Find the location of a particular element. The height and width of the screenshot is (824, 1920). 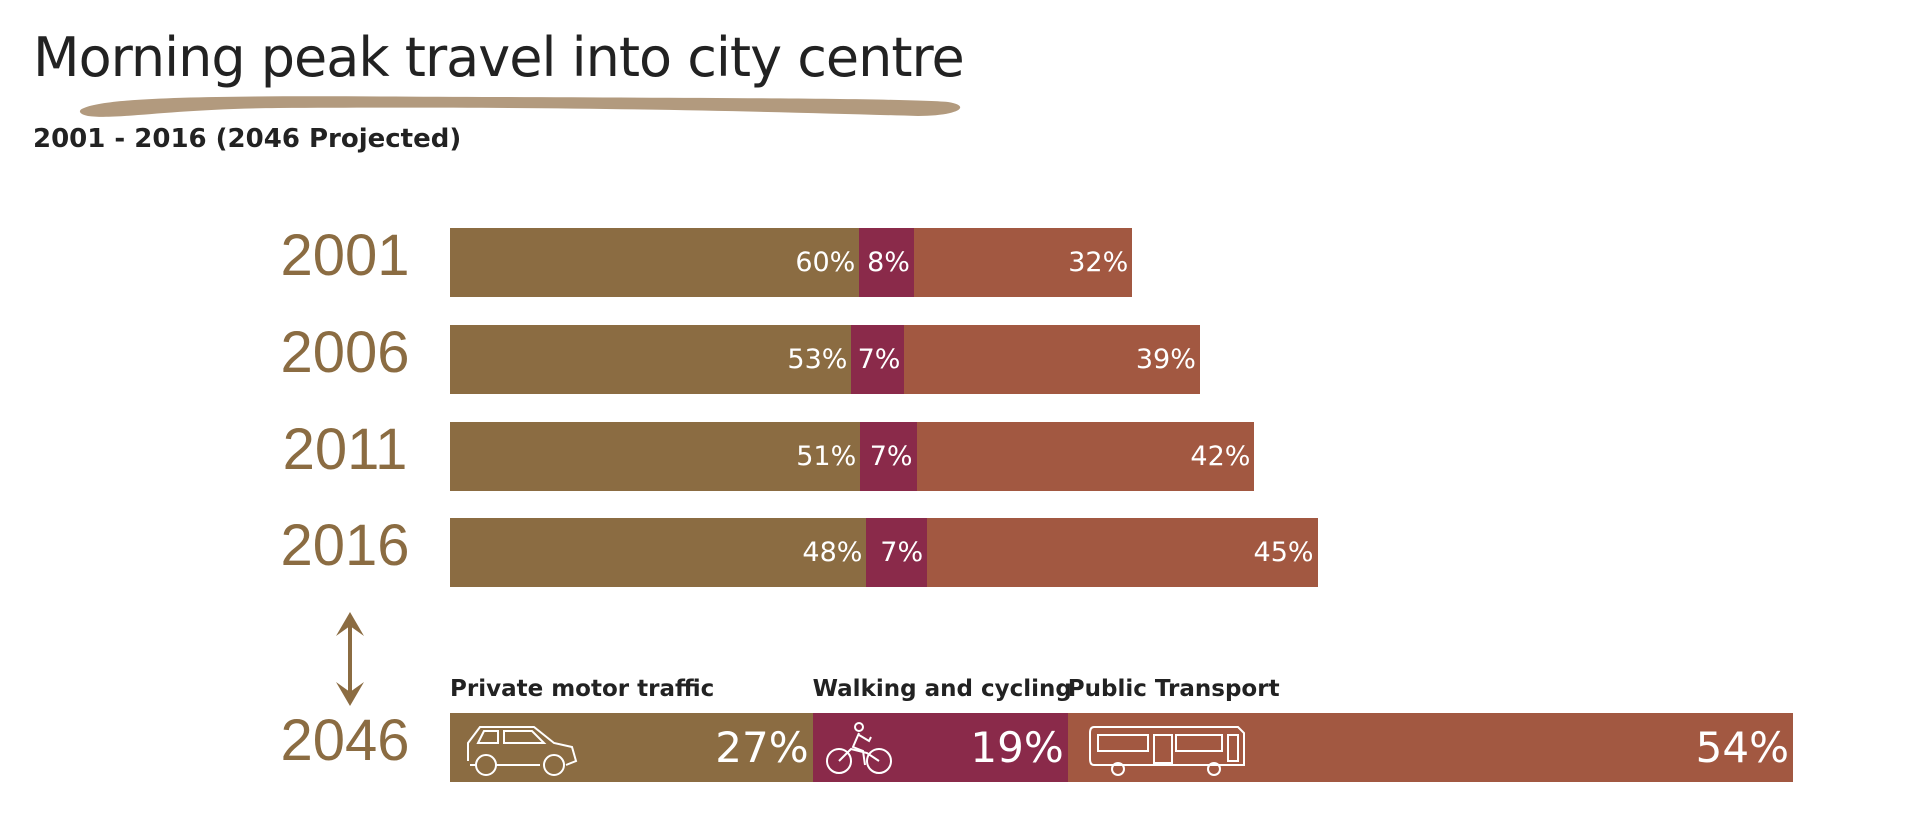

data-label: 42% is located at coordinates (1220, 456).